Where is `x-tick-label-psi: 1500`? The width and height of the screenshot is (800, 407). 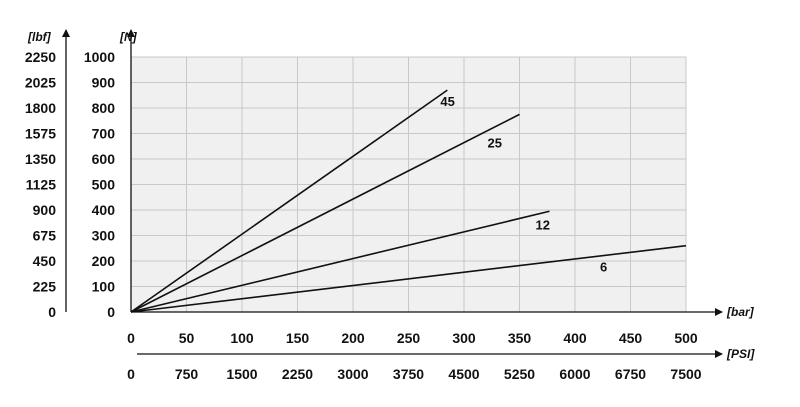
x-tick-label-psi: 1500 is located at coordinates (241, 374).